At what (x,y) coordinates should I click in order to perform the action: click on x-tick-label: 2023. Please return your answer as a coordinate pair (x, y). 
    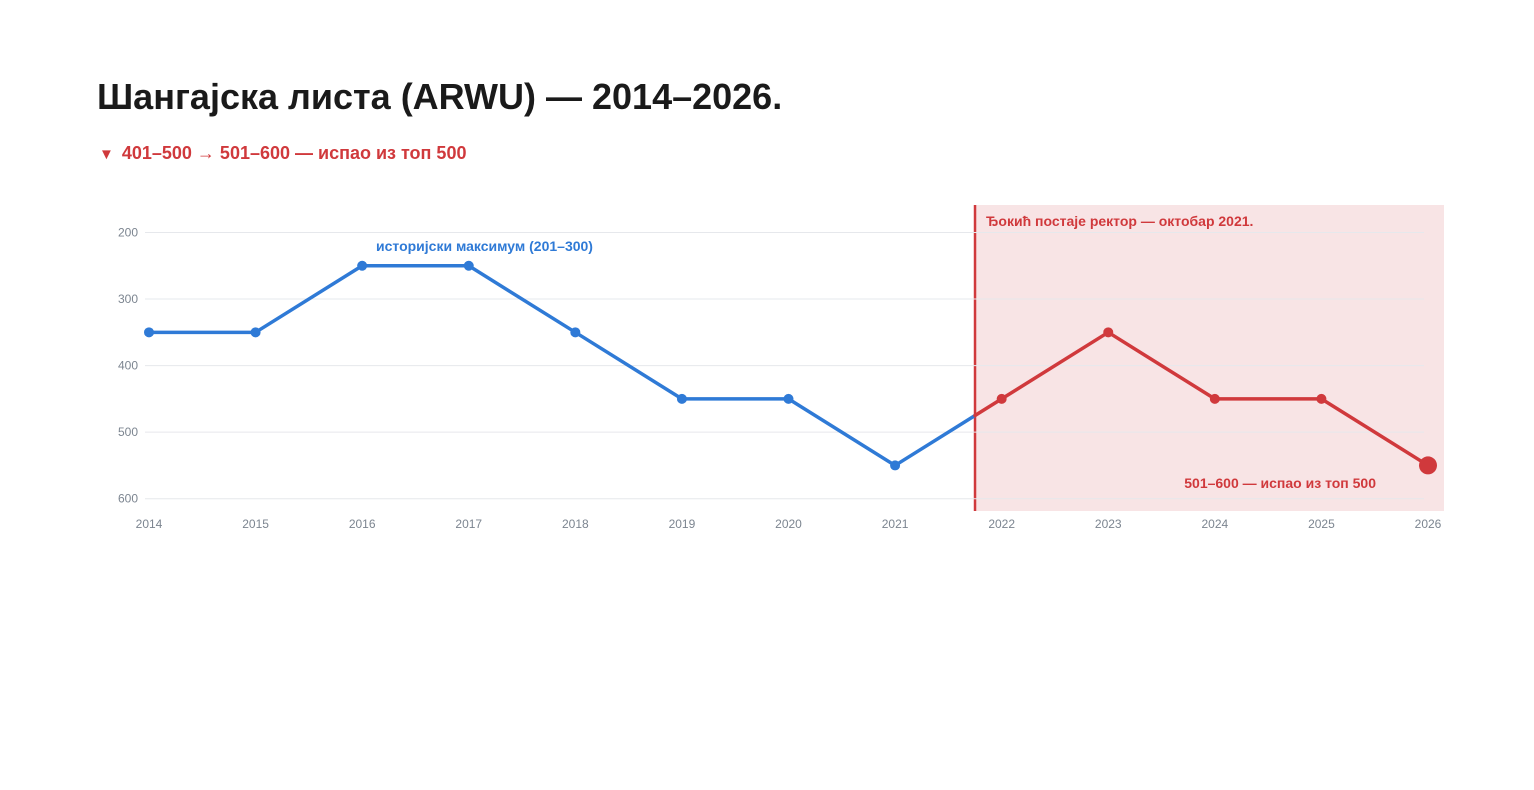
    Looking at the image, I should click on (1108, 524).